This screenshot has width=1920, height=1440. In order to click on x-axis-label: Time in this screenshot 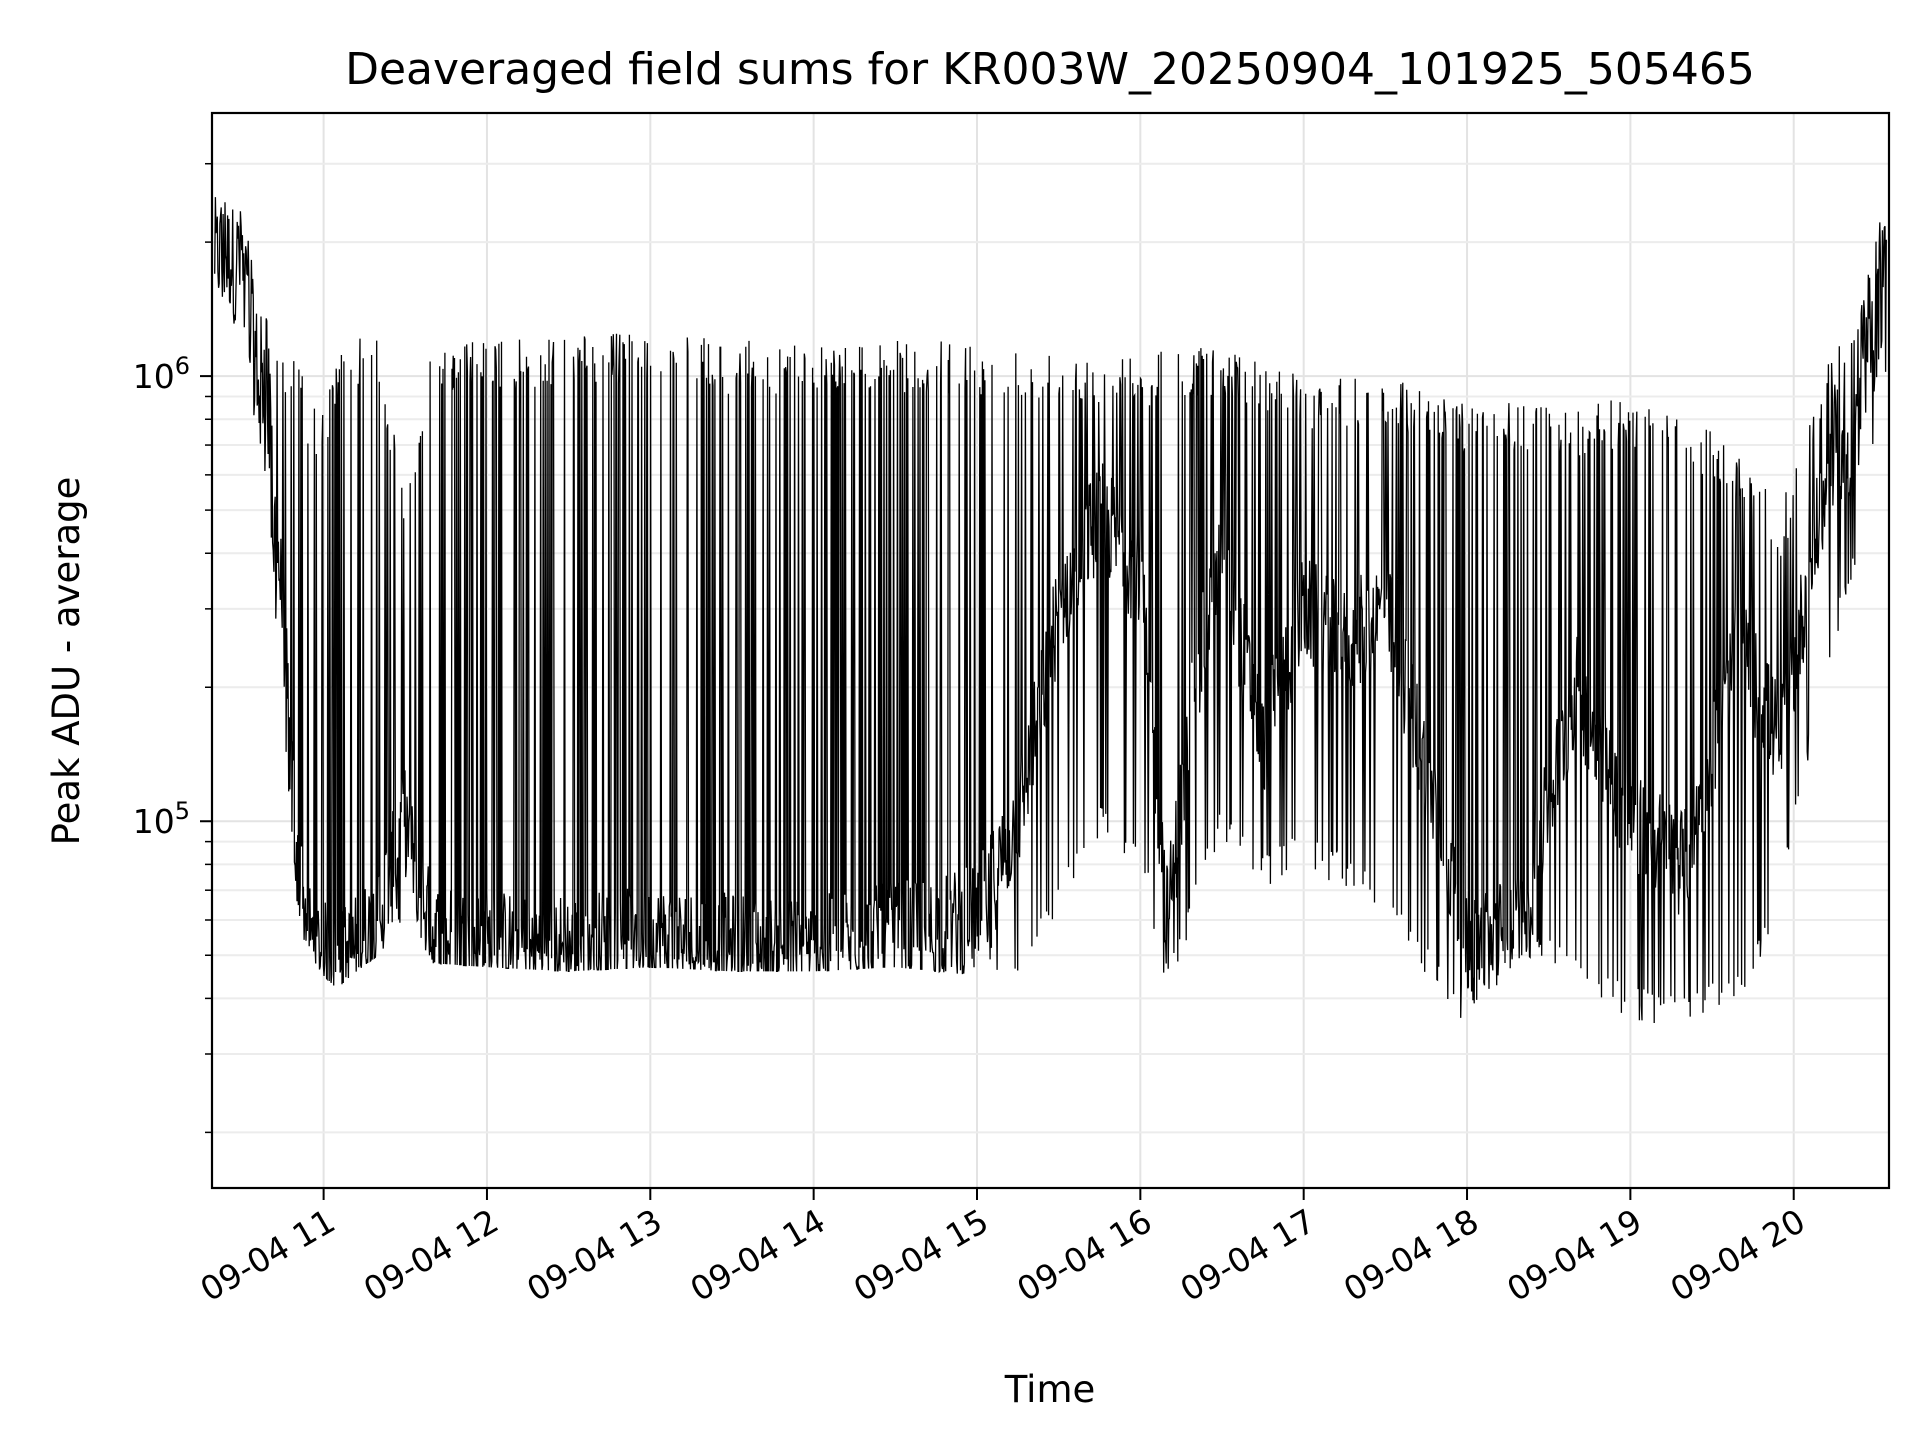, I will do `click(1050, 1389)`.